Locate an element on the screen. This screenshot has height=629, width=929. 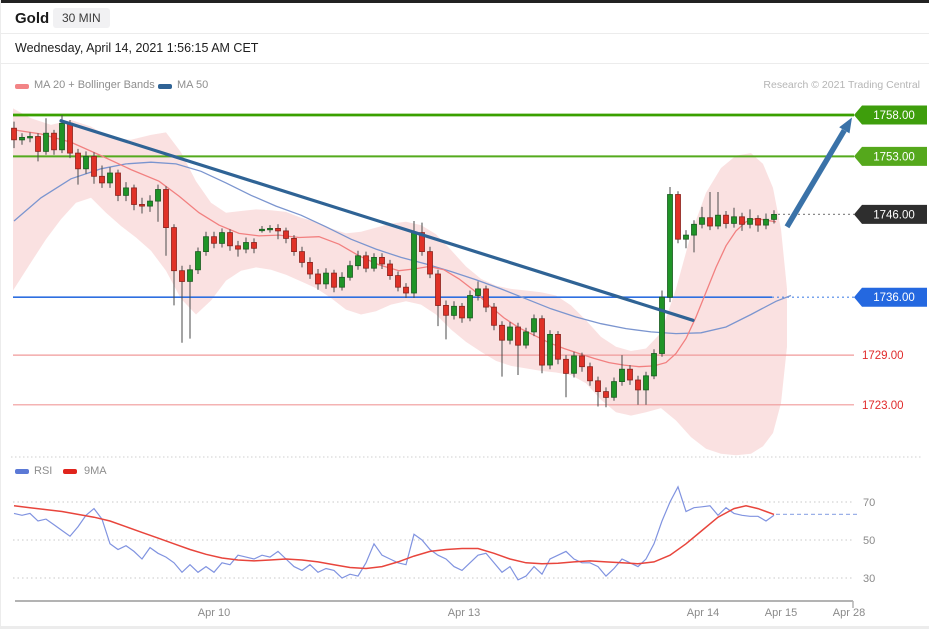
rsi-grid-label-30: 30 is located at coordinates (869, 579).